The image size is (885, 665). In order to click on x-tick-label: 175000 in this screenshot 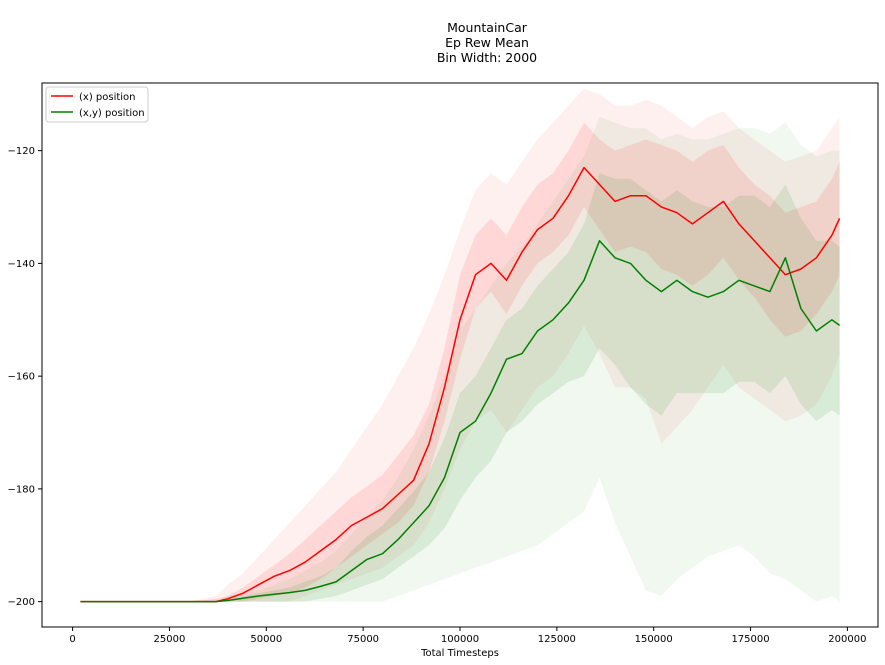, I will do `click(750, 639)`.